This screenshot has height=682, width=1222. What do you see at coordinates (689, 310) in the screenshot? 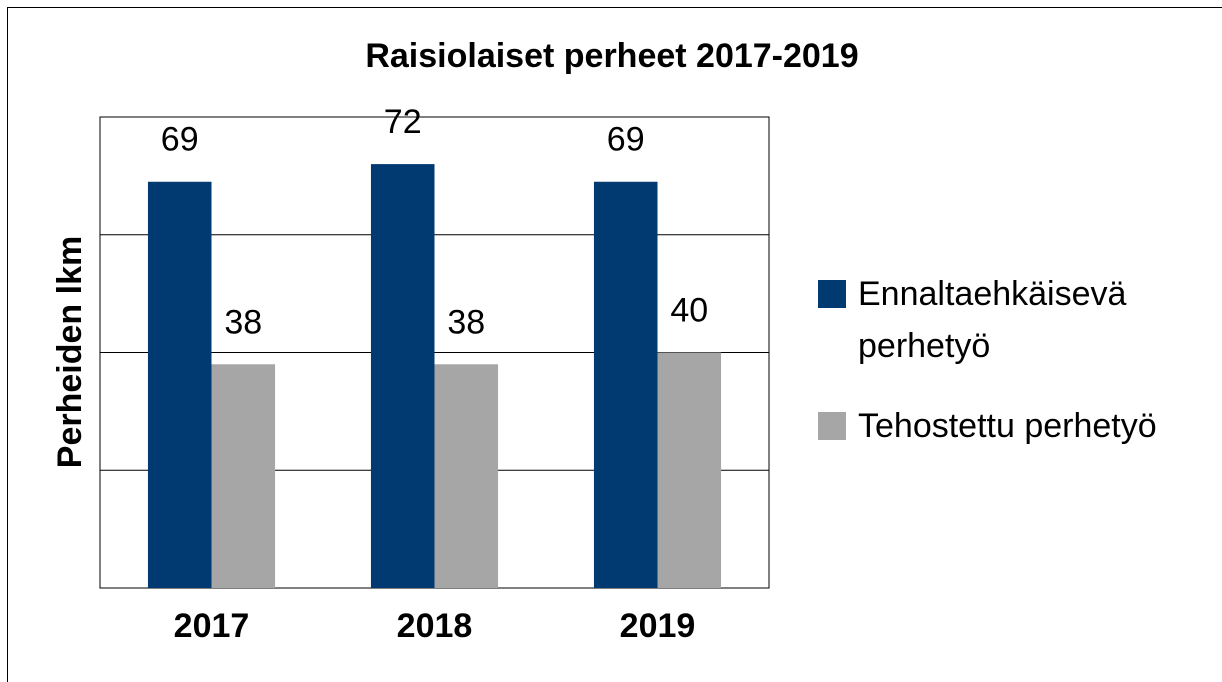
I see `data-label: 40` at bounding box center [689, 310].